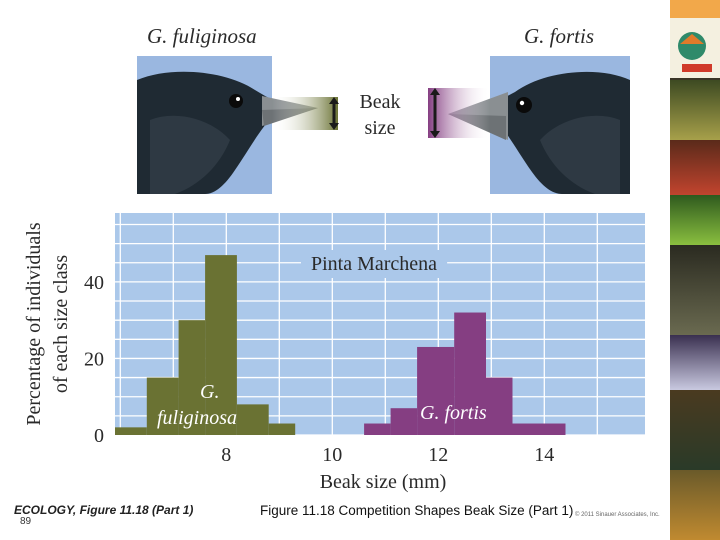  I want to click on fortis-beak-band, so click(459, 113).